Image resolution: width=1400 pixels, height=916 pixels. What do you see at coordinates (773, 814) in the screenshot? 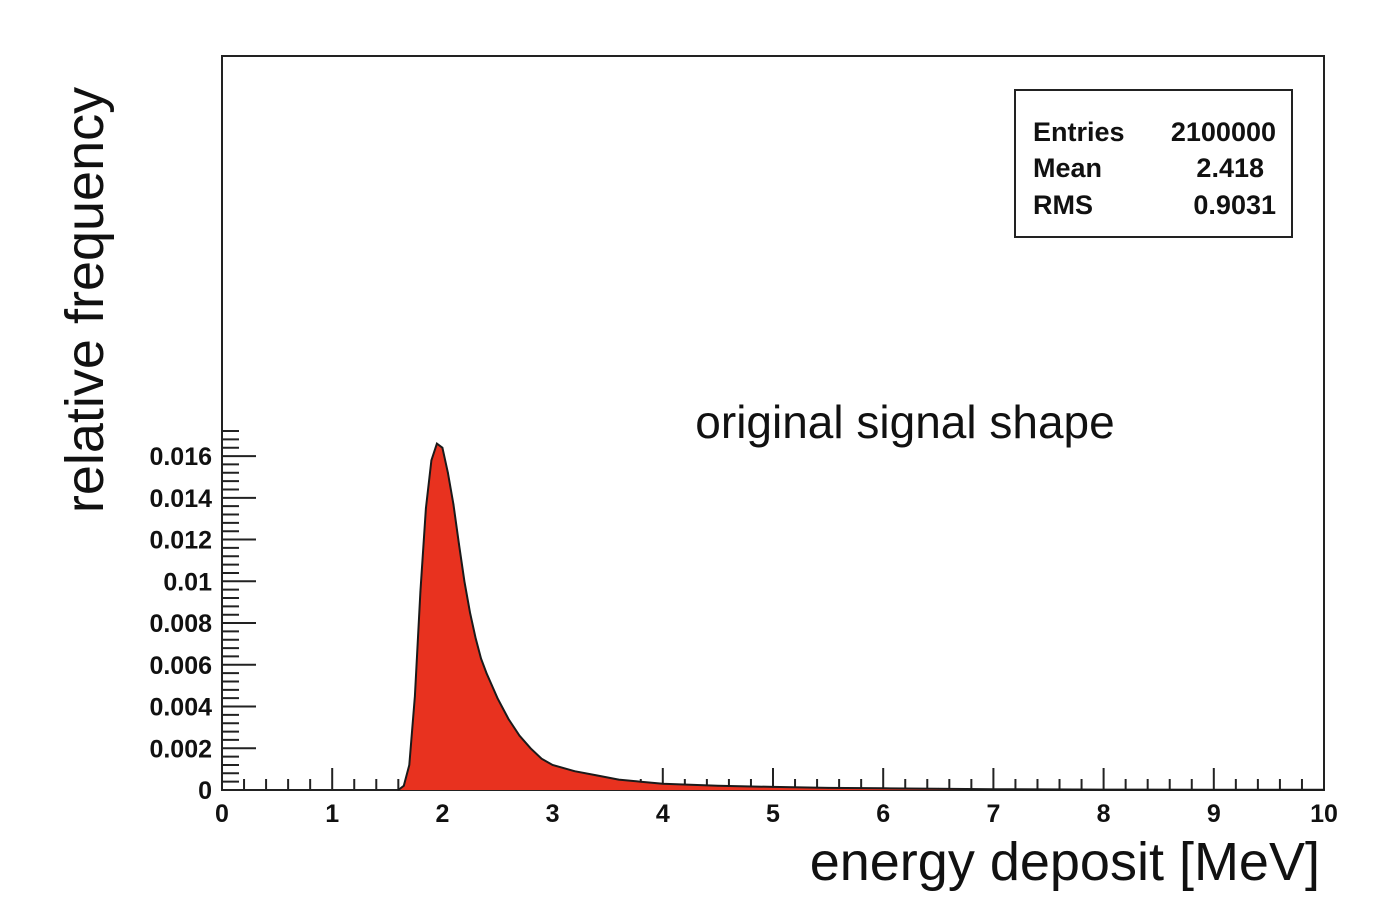
I see `x-tick-label: 5` at bounding box center [773, 814].